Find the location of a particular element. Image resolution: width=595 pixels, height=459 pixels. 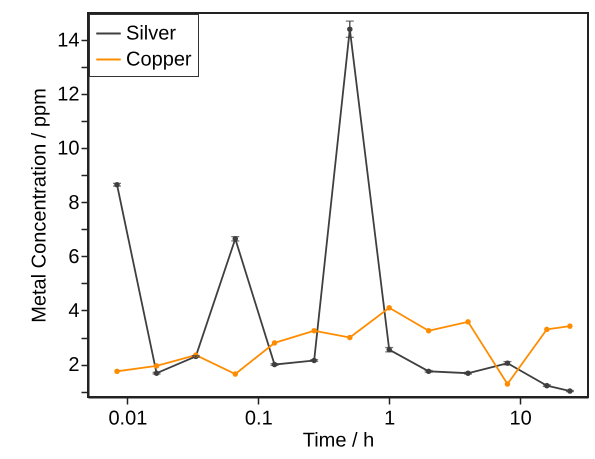

y-tick-label: 4 is located at coordinates (74, 311).